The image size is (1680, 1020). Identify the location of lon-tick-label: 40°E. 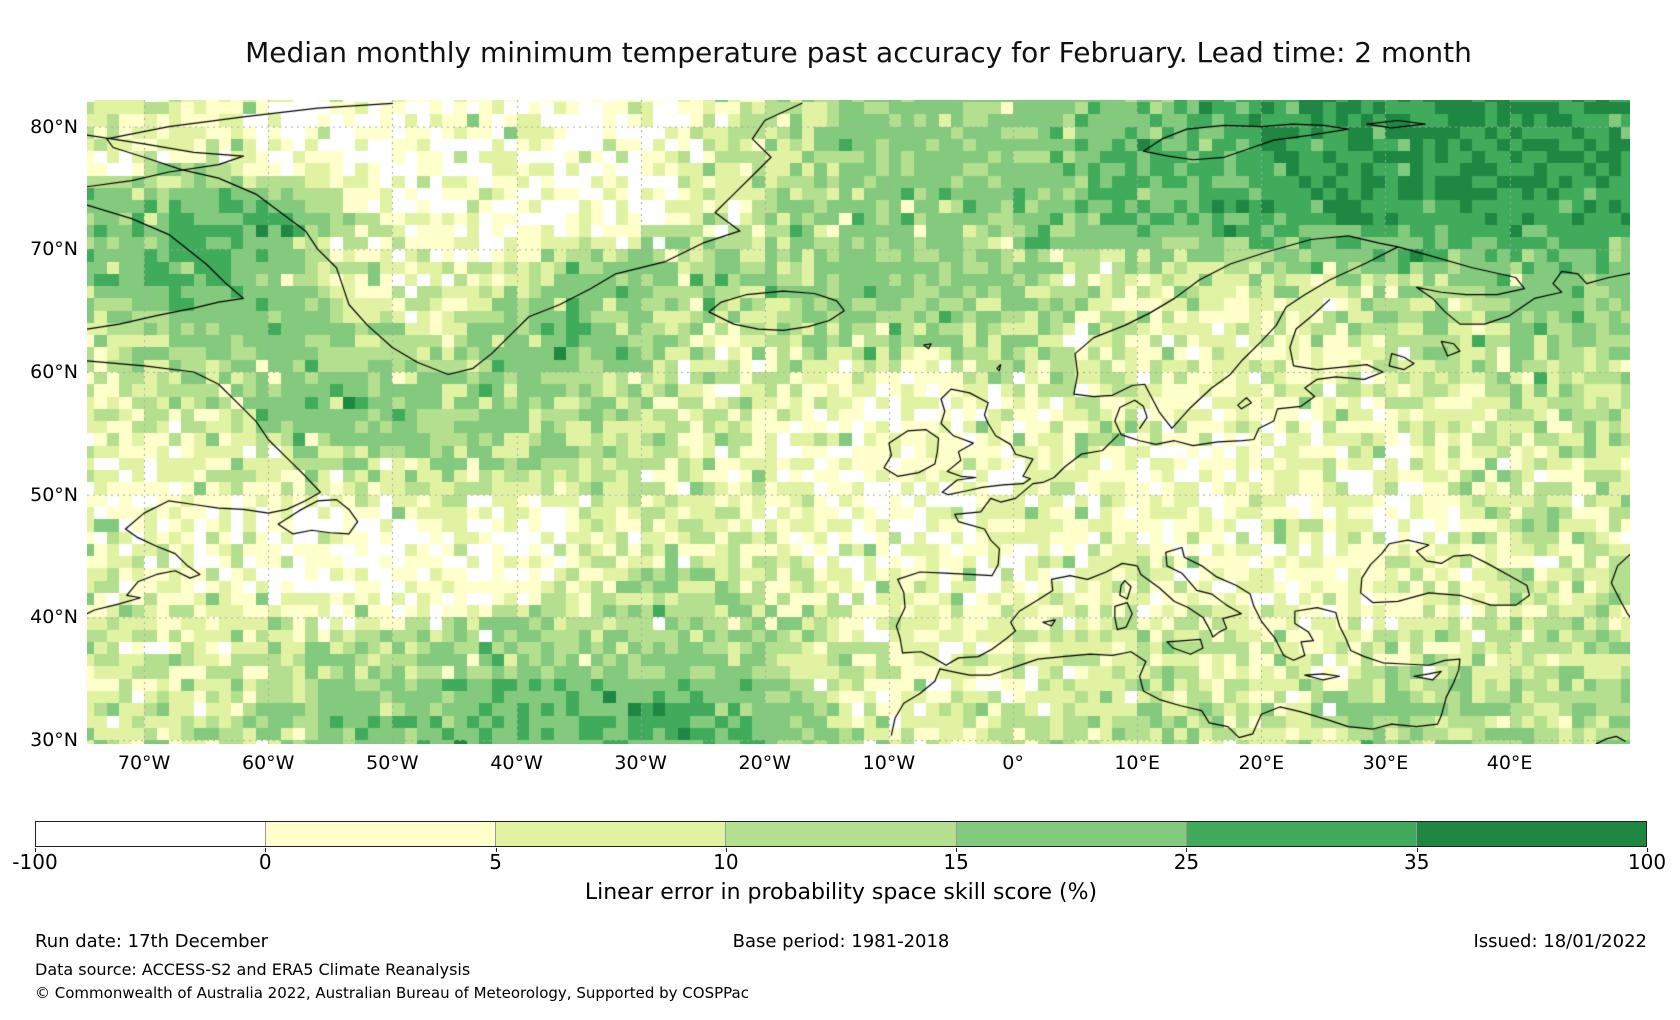
(1509, 763).